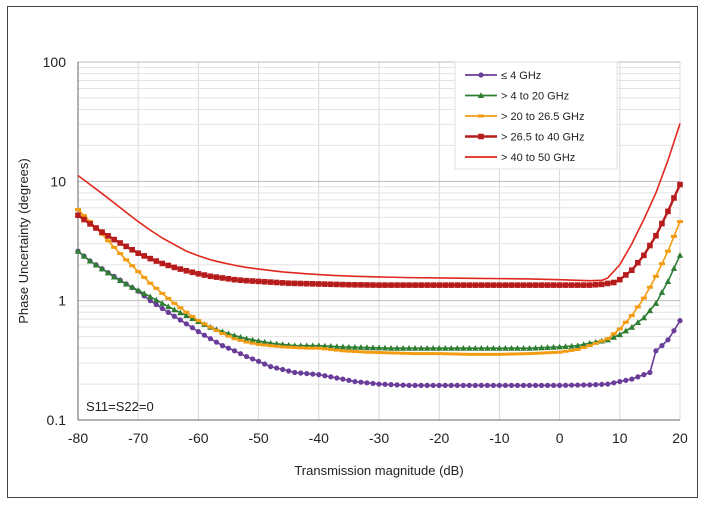  I want to click on legend-label: ≤ 4 GHz, so click(521, 76).